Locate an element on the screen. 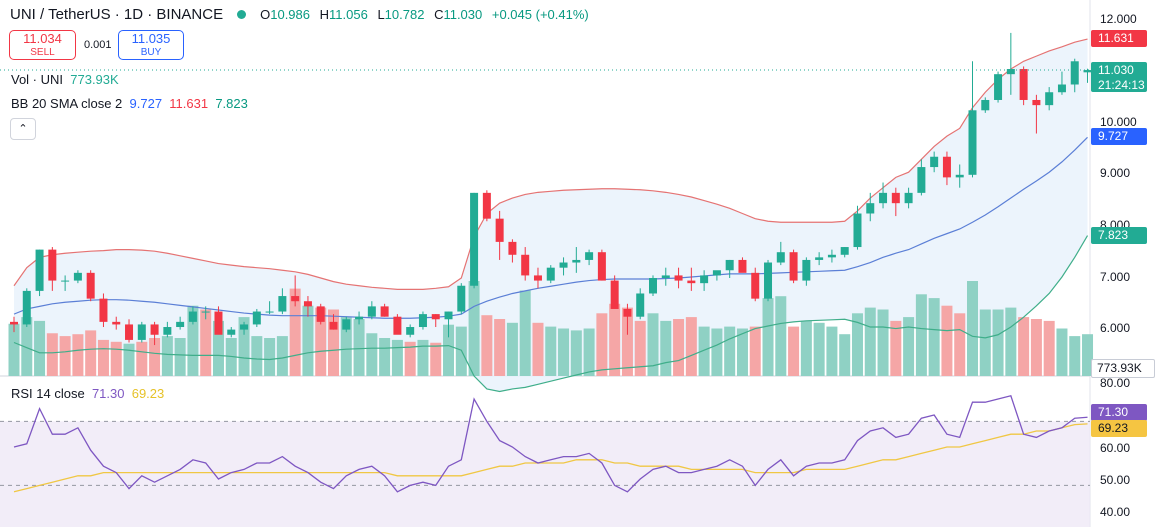 Image resolution: width=1160 pixels, height=527 pixels. volume-legend: Vol · UNI 773.93K is located at coordinates (65, 79).